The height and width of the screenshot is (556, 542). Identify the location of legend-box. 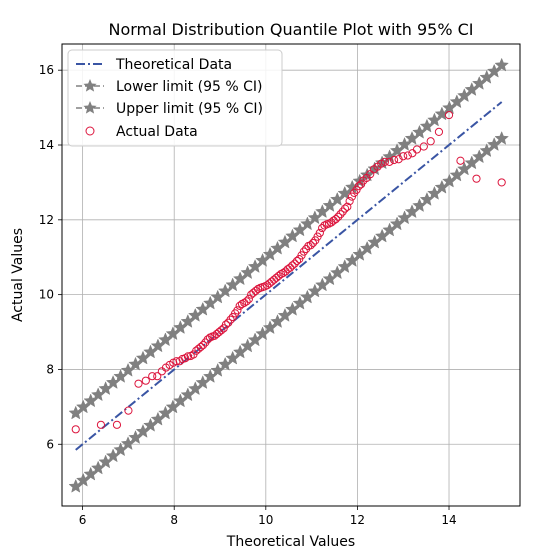
(175, 98).